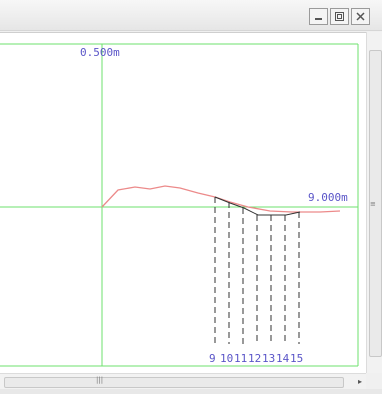 Image resolution: width=382 pixels, height=394 pixels. I want to click on close-icon, so click(360, 16).